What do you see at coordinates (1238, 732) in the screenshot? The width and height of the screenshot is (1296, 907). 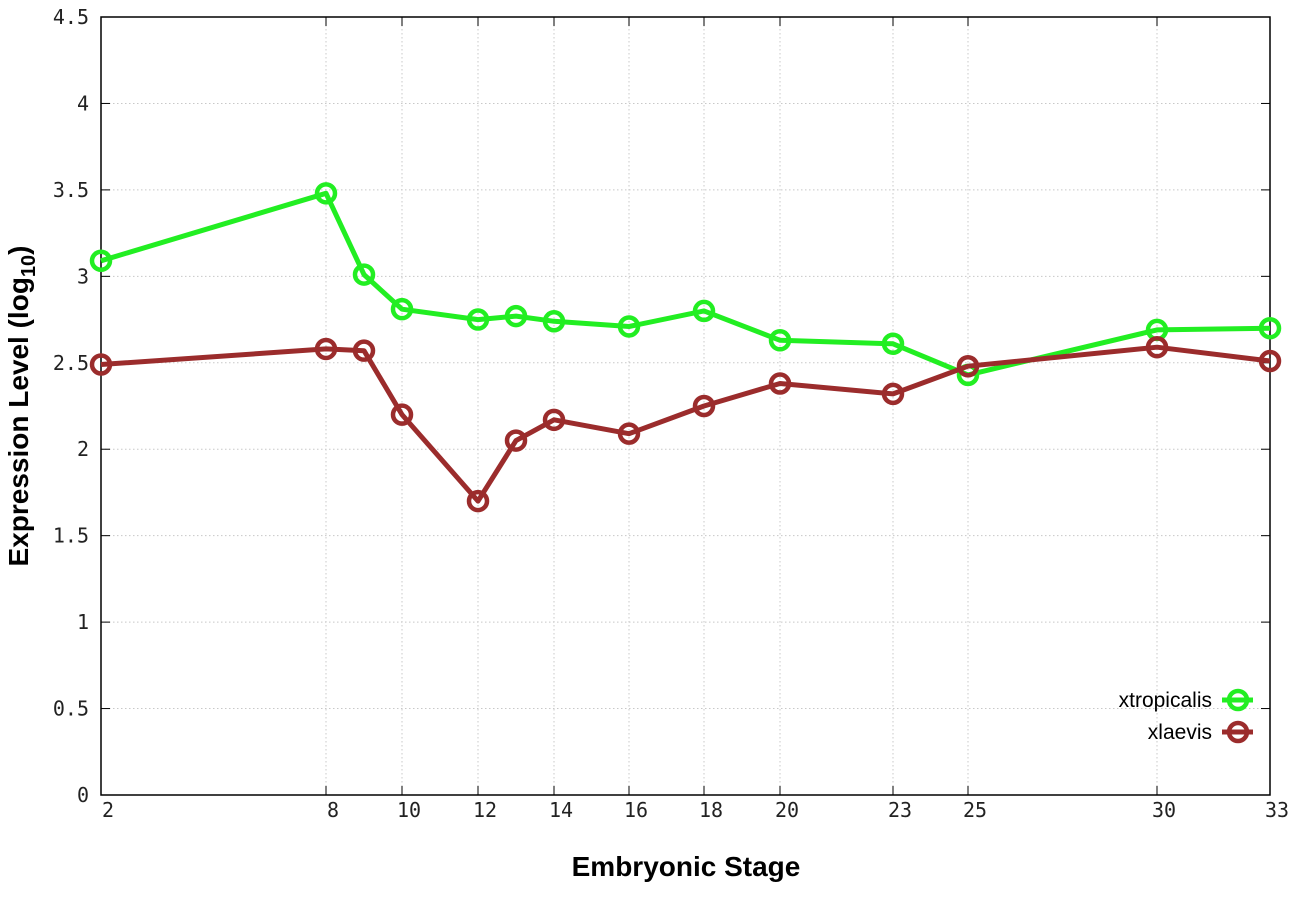 I see `legend-marker-xlaevis` at bounding box center [1238, 732].